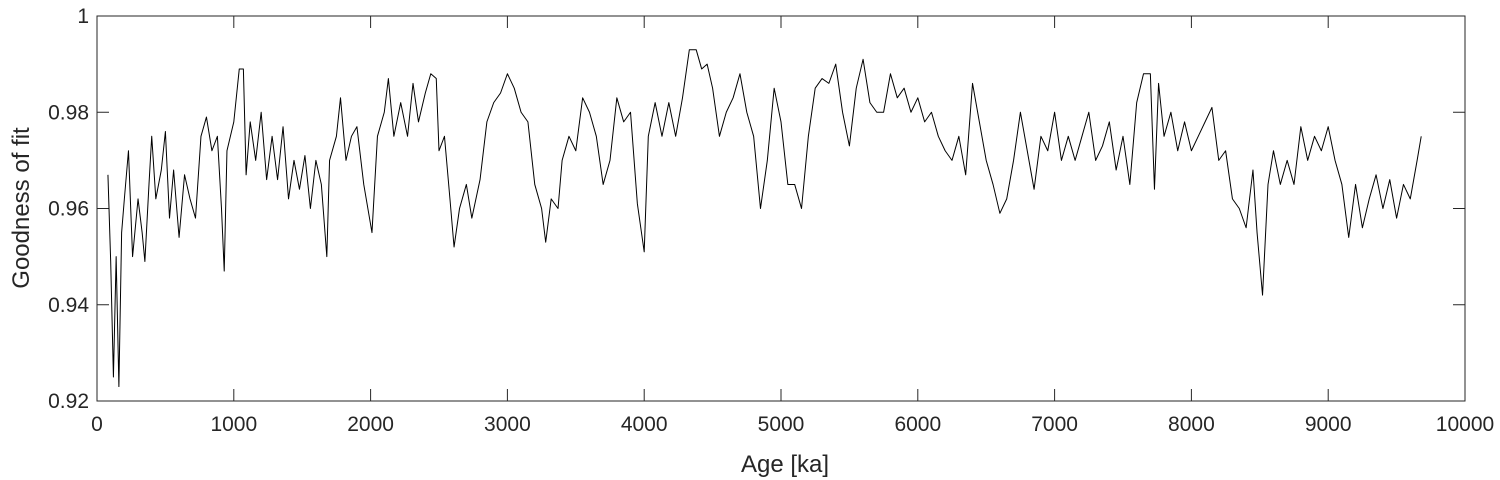  Describe the element at coordinates (781, 424) in the screenshot. I see `x-tick-label: 5000` at that location.